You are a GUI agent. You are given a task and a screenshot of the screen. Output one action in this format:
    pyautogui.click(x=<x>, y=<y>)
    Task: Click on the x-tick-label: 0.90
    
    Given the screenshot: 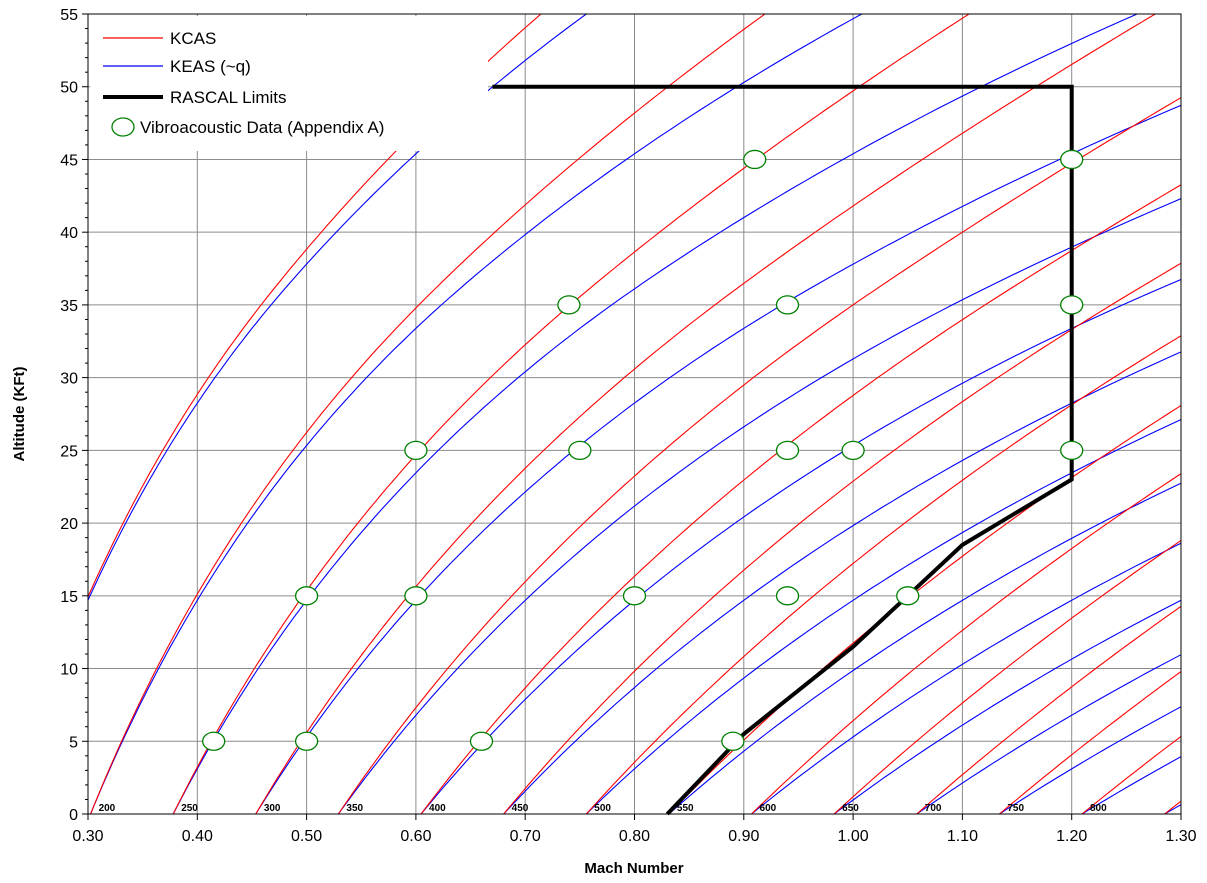 What is the action you would take?
    pyautogui.click(x=743, y=836)
    